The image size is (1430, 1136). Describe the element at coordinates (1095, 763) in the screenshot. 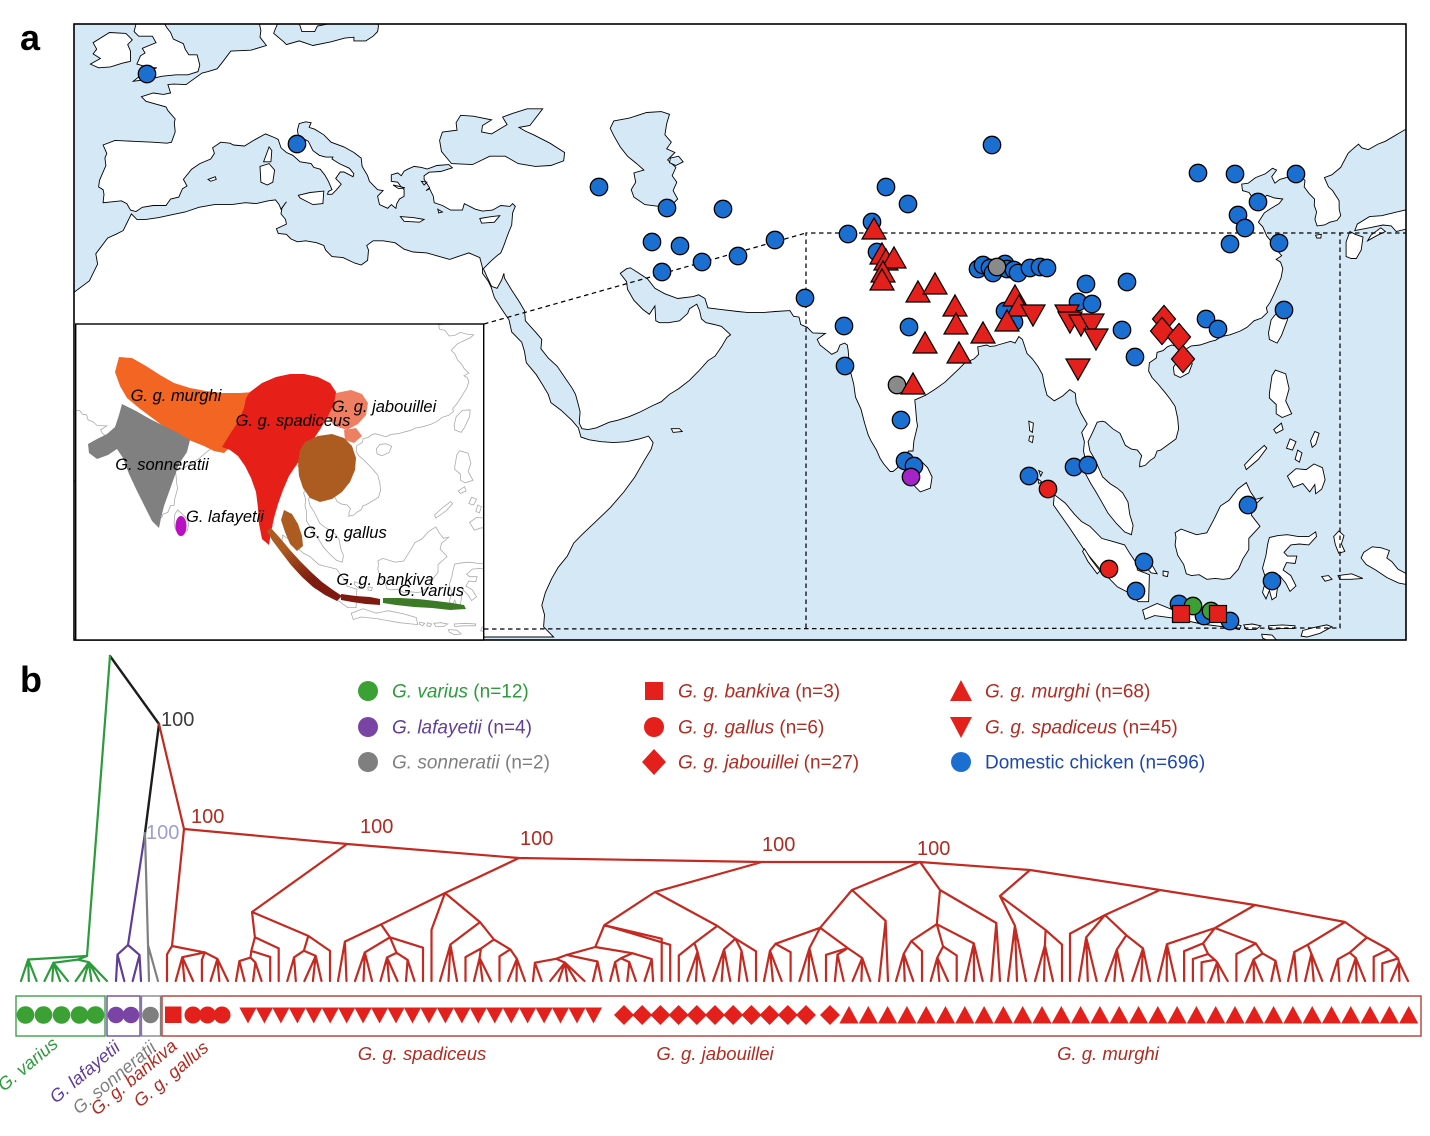

I see `svg-text: Domestic chicken (n=696)` at that location.